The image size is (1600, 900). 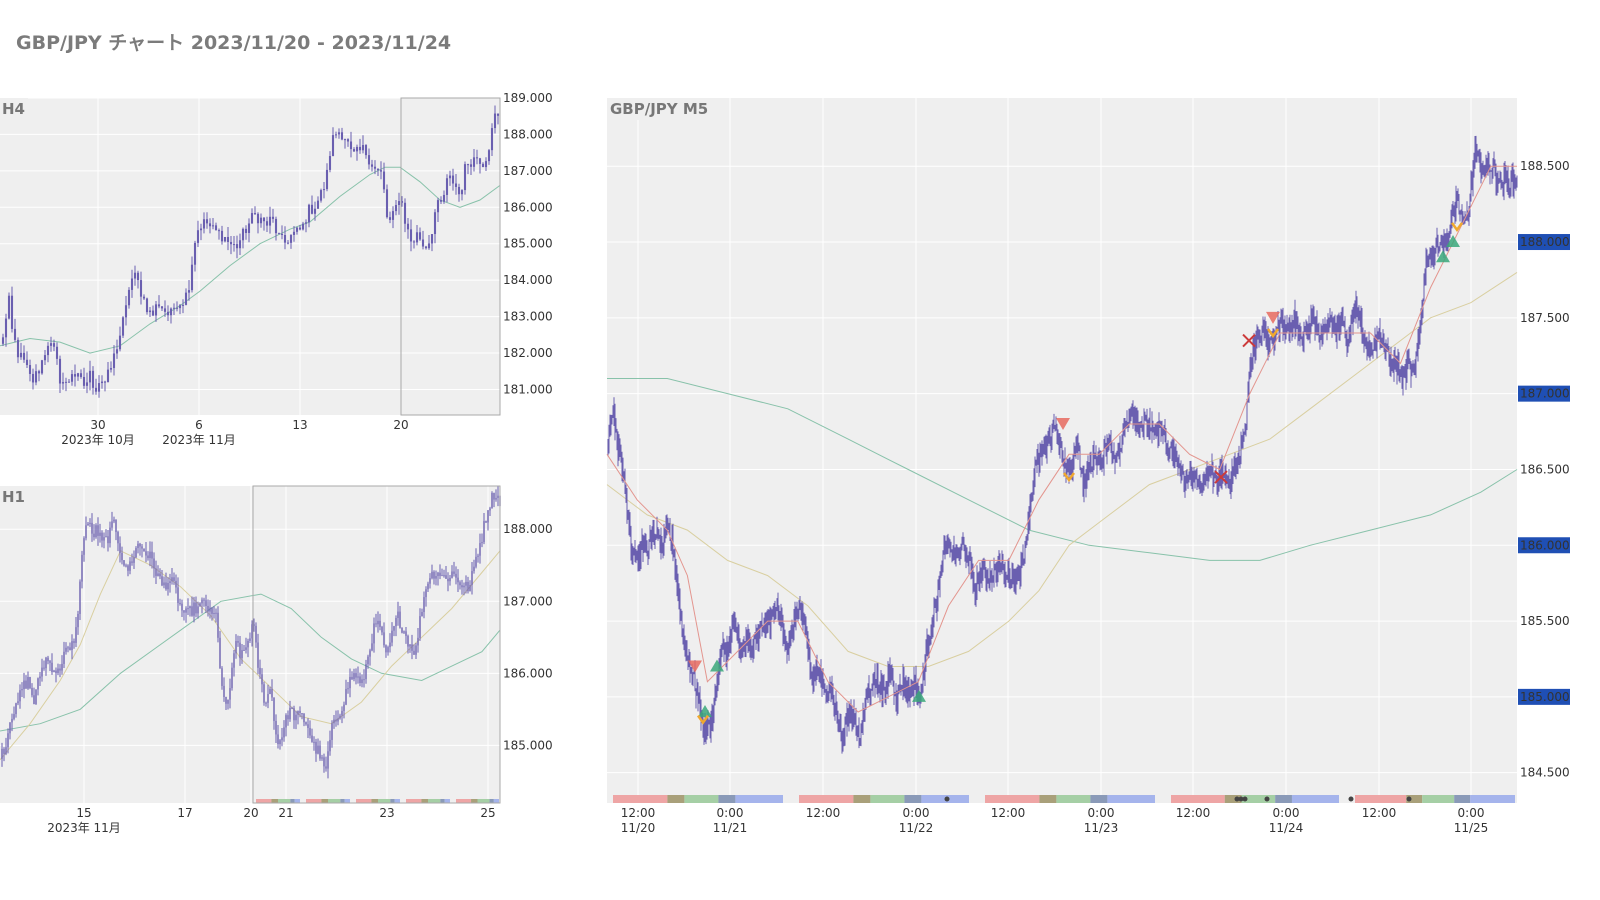 What do you see at coordinates (1443, 256) in the screenshot?
I see `m5-buy-signal` at bounding box center [1443, 256].